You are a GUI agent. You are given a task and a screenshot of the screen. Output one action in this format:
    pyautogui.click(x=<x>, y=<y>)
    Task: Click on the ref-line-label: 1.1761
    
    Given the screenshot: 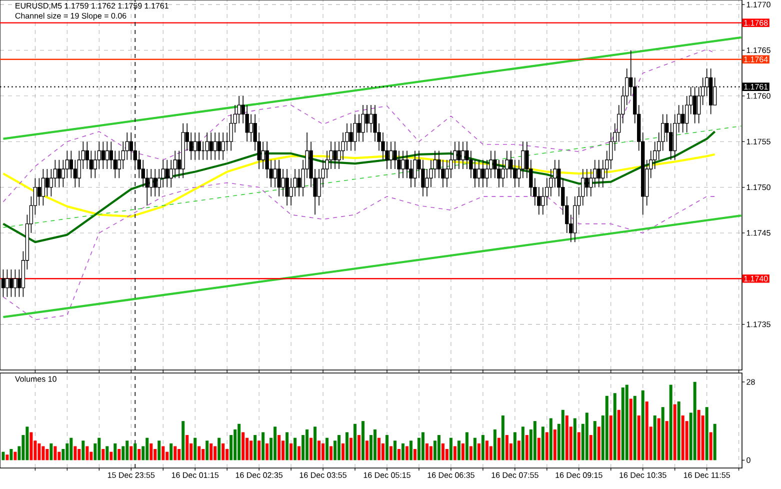 What is the action you would take?
    pyautogui.click(x=756, y=87)
    